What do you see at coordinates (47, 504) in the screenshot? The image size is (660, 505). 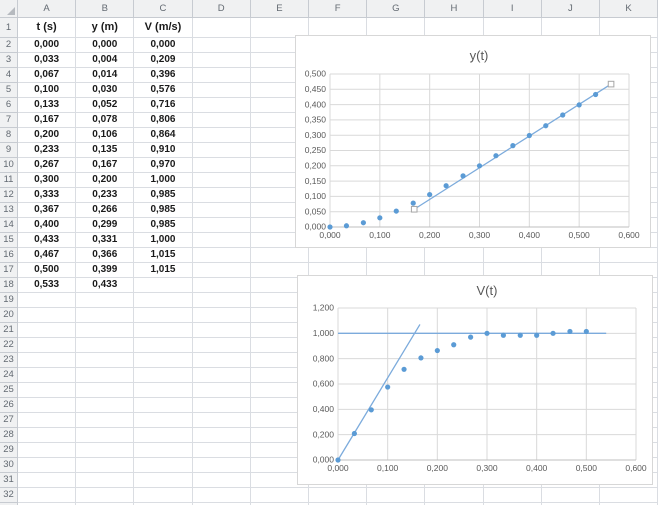 I see `cell-A33` at bounding box center [47, 504].